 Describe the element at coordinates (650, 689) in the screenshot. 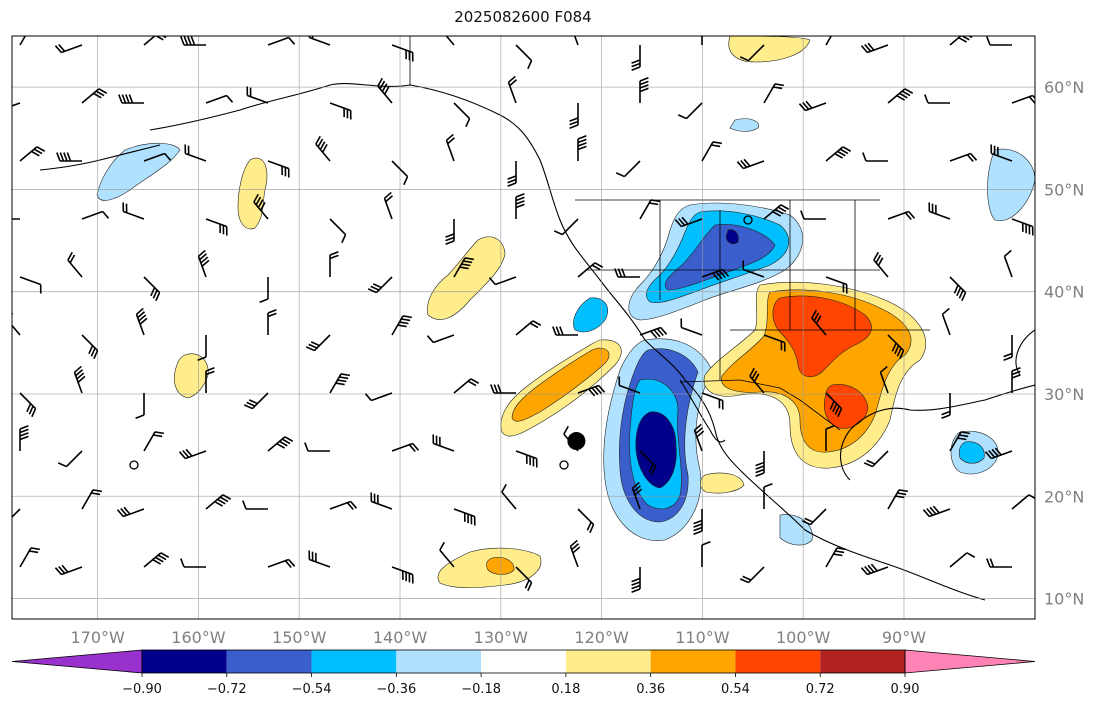

I see `colorbar-tick-label: 0.36` at that location.